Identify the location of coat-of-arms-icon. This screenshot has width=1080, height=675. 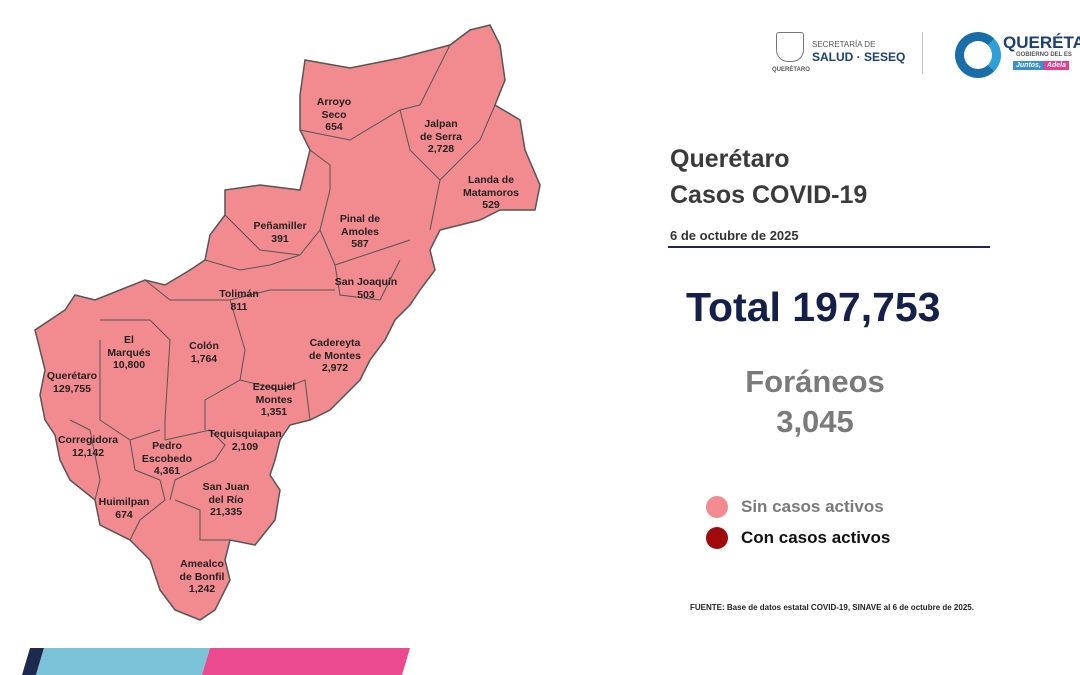
(790, 47).